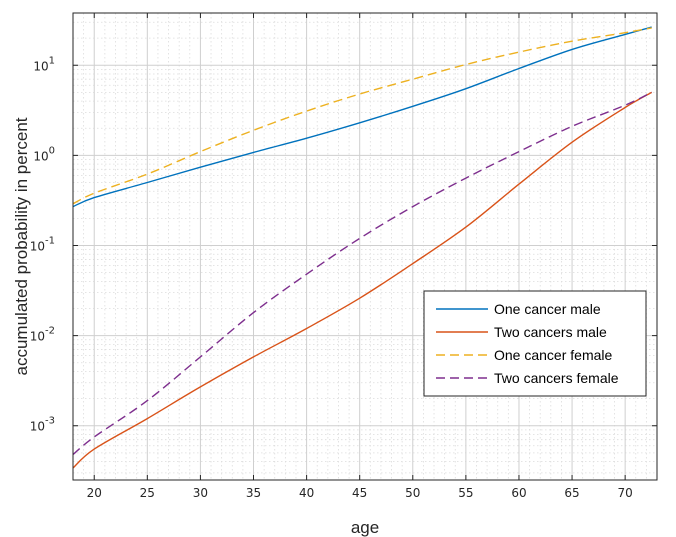 This screenshot has width=676, height=537. I want to click on y-tick-label: 10⁻¹, so click(42, 244).